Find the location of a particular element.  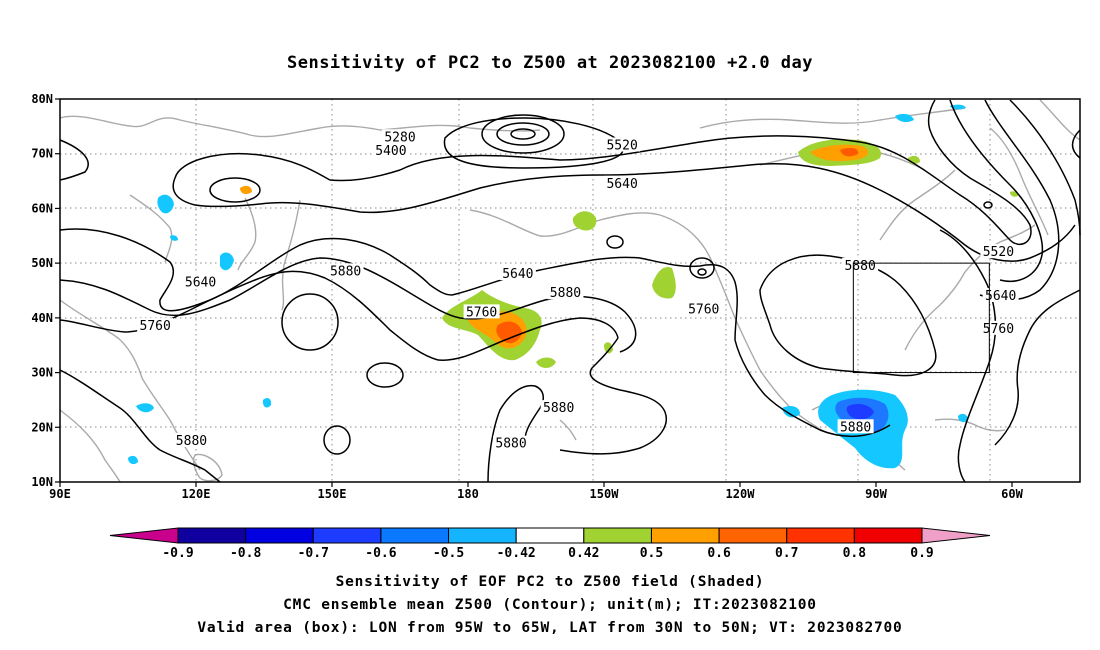

lon-tick-label: 120W is located at coordinates (741, 494).